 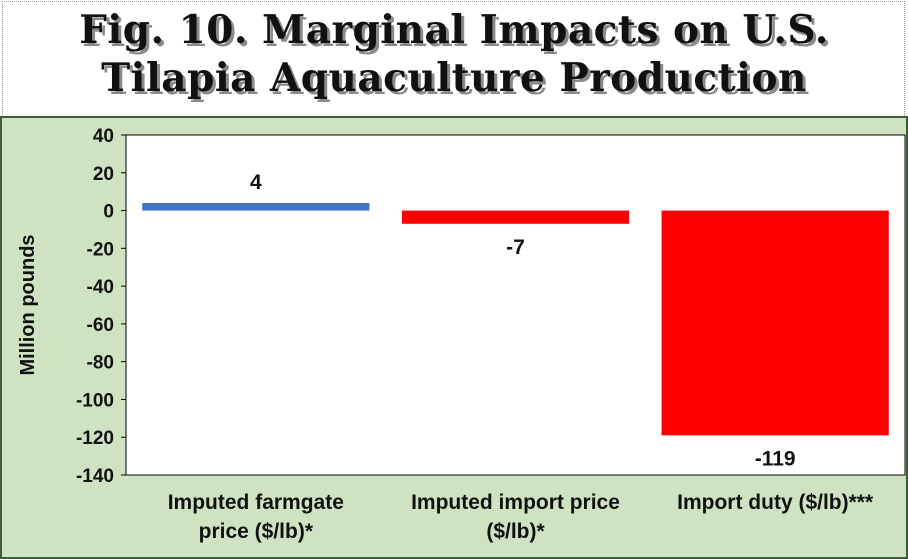 What do you see at coordinates (256, 517) in the screenshot?
I see `category-label-farmgate: Imputed farmgate price ($/lb)*` at bounding box center [256, 517].